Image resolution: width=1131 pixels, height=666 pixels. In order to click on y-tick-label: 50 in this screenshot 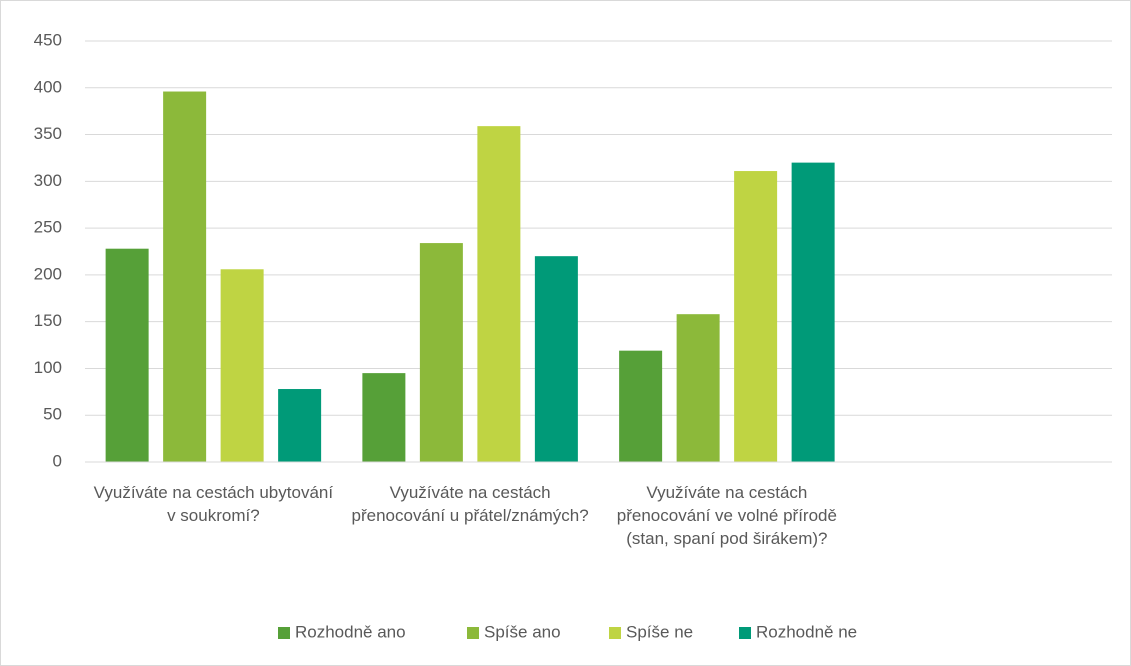, I will do `click(52, 414)`.